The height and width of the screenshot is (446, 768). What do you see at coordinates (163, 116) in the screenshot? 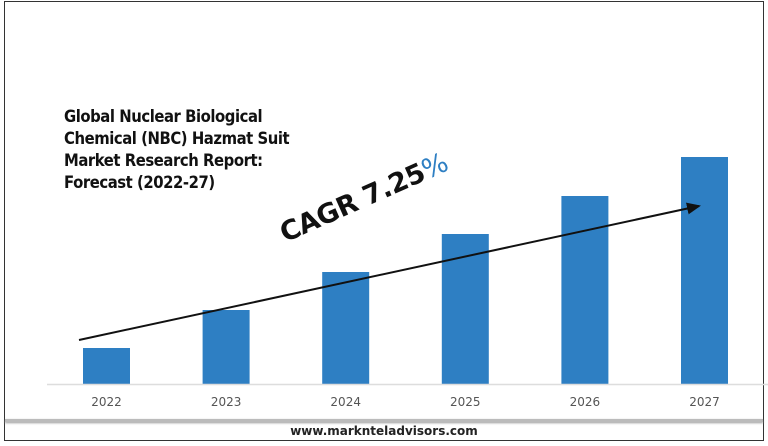
I see `title-line-1: Global Nuclear Biological` at bounding box center [163, 116].